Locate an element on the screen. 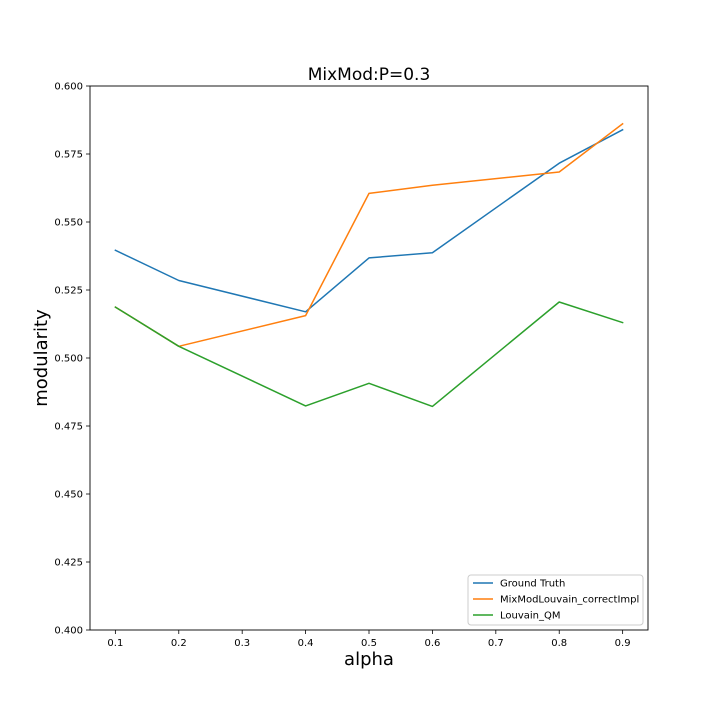 The height and width of the screenshot is (720, 720). x-tick-label: 0.6 is located at coordinates (432, 643).